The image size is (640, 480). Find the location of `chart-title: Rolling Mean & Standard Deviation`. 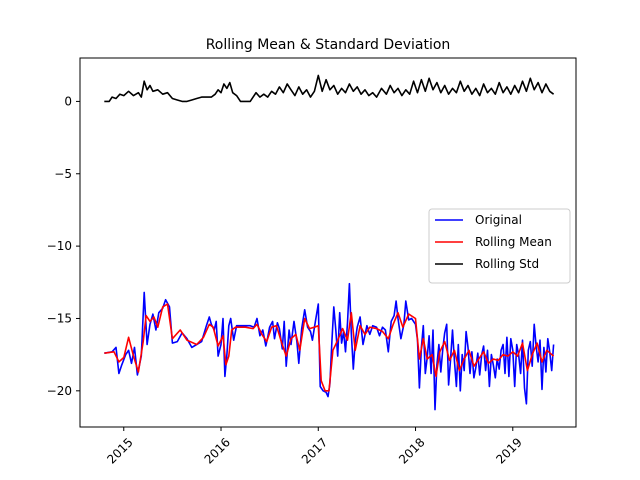

chart-title: Rolling Mean & Standard Deviation is located at coordinates (328, 45).